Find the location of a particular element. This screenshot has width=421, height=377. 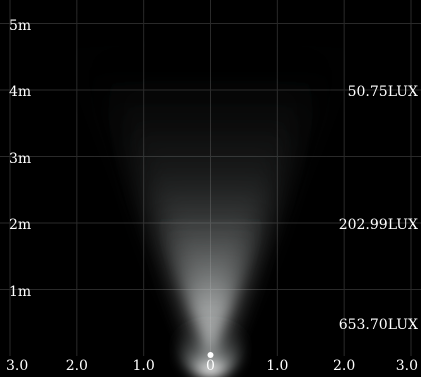

light-source is located at coordinates (210, 355).